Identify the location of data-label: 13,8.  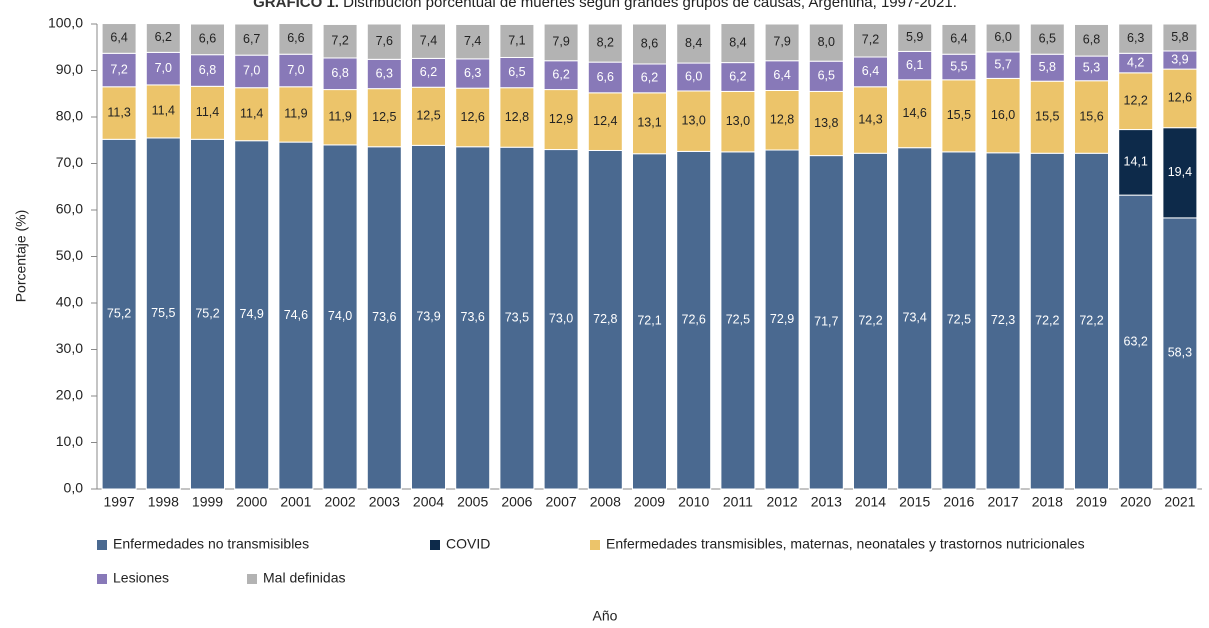
(826, 123).